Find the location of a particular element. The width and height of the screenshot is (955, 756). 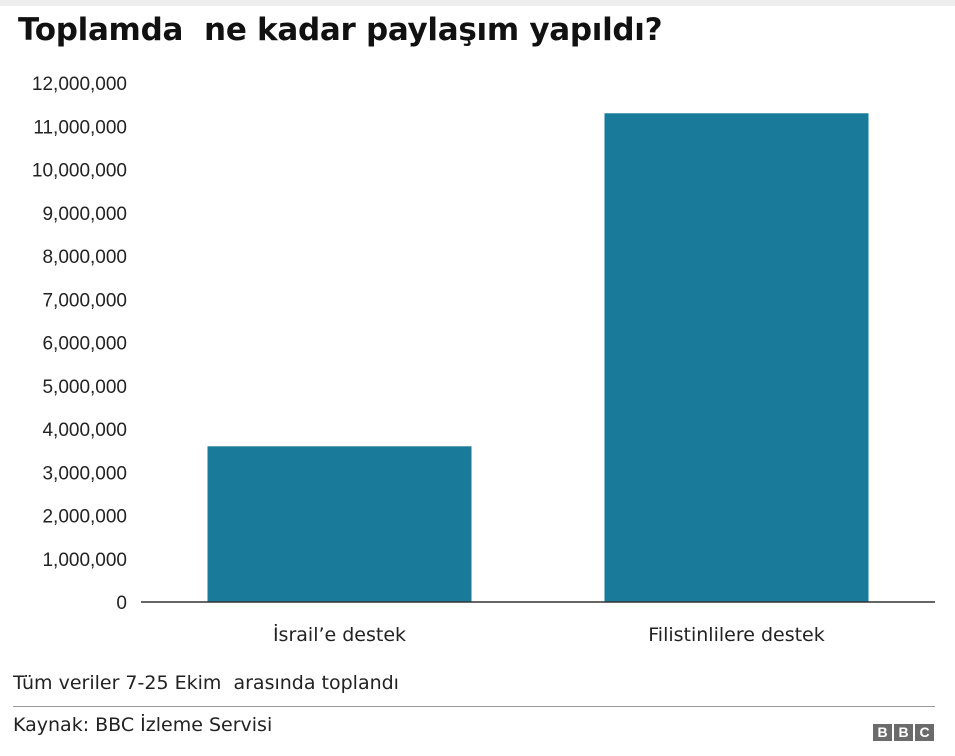

x-category-label: İsrail’e destek is located at coordinates (339, 634).